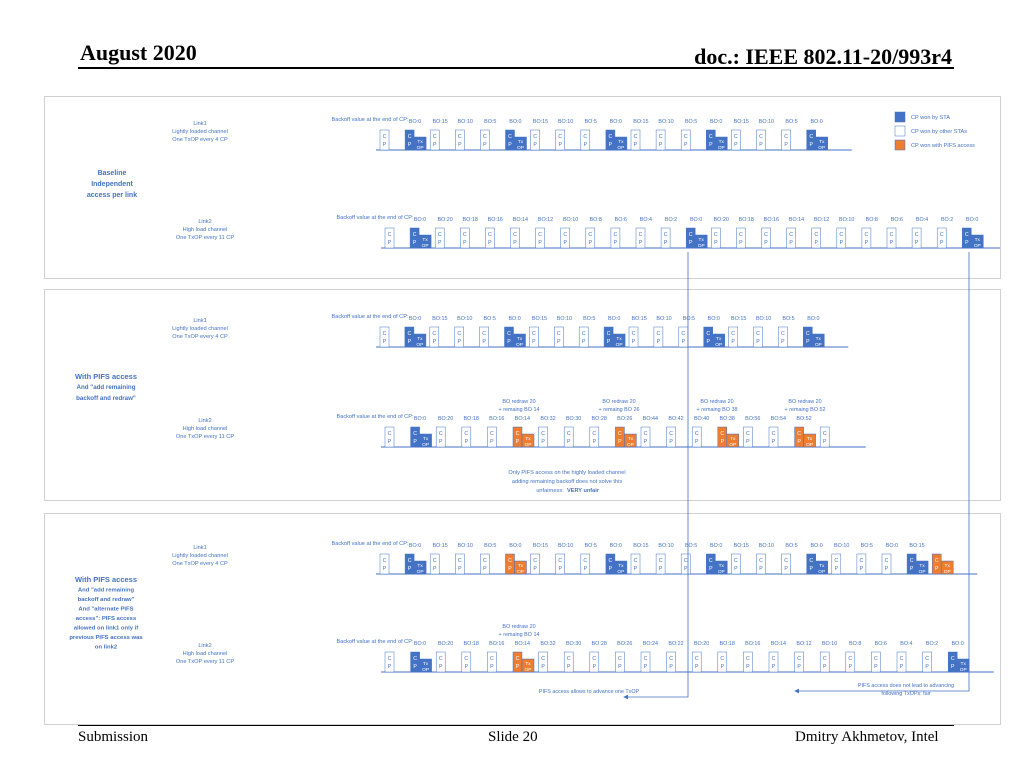 This screenshot has width=1024, height=768. I want to click on legend-label: CP won by STA, so click(930, 118).